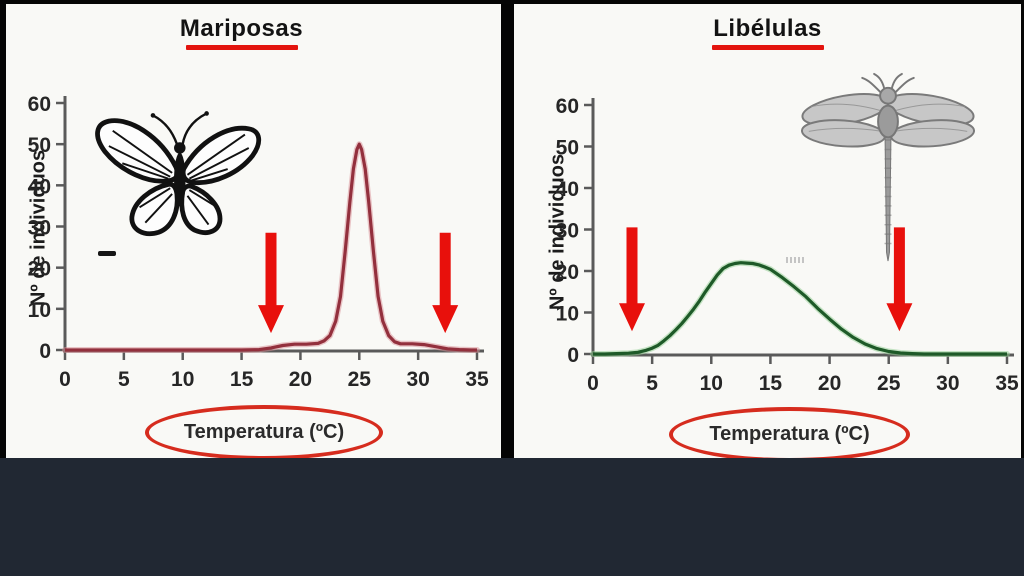 The width and height of the screenshot is (1024, 576). What do you see at coordinates (888, 95) in the screenshot?
I see `dragonfly-head` at bounding box center [888, 95].